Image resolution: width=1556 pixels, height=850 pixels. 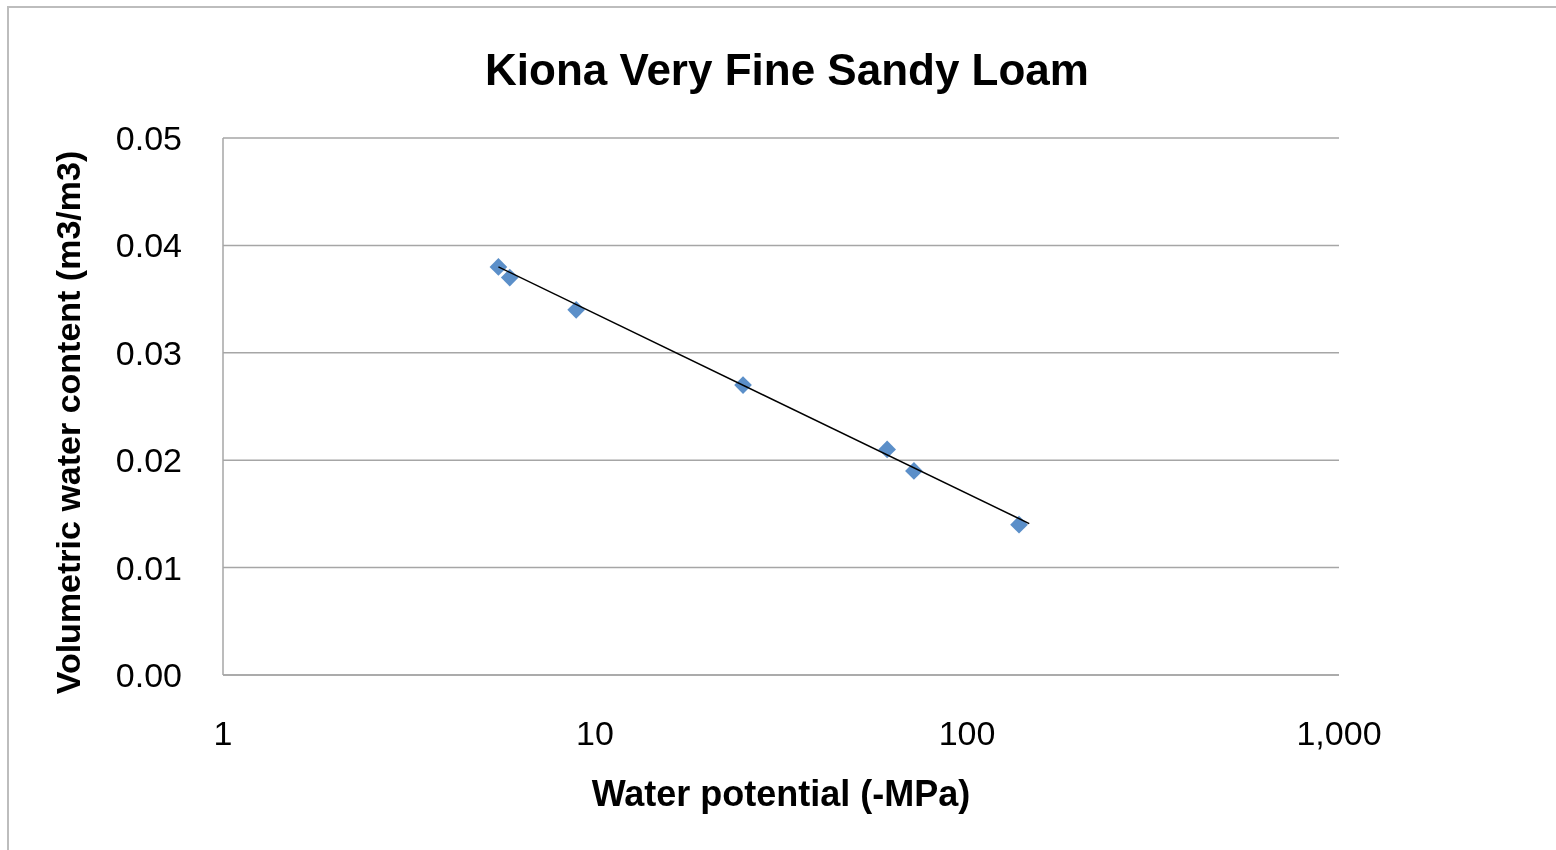 What do you see at coordinates (223, 733) in the screenshot?
I see `x-tick-label: 1` at bounding box center [223, 733].